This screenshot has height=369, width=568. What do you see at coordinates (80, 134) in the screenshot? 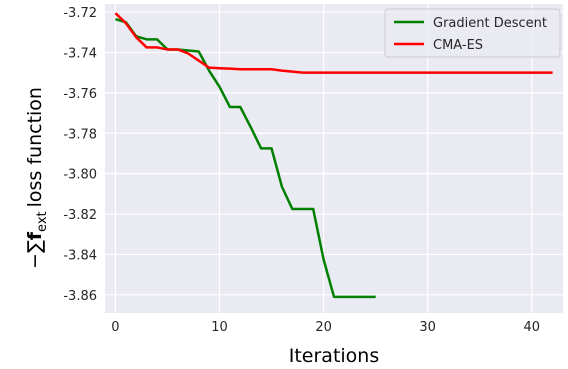
I see `y-tick-label: -3.78` at bounding box center [80, 134].